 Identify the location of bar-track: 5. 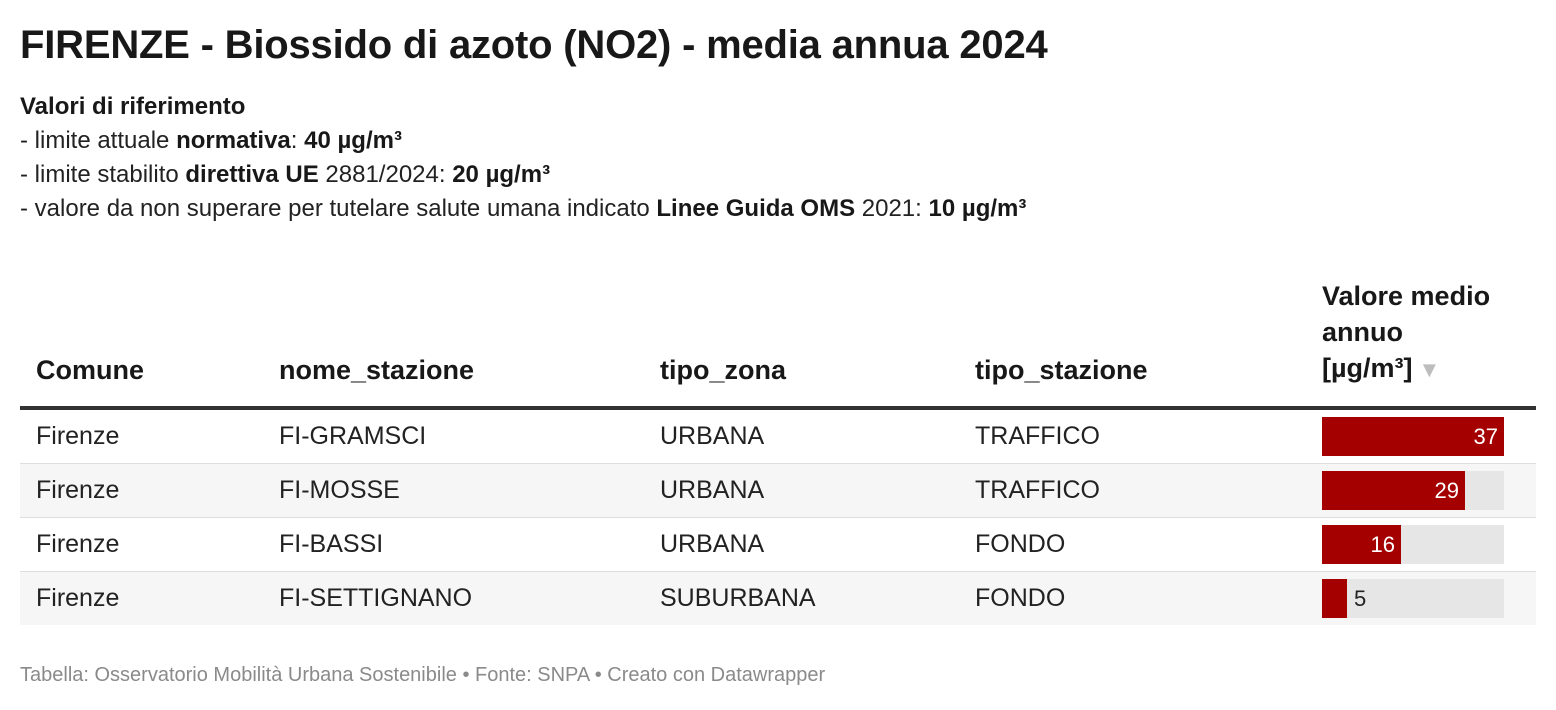
(1413, 598).